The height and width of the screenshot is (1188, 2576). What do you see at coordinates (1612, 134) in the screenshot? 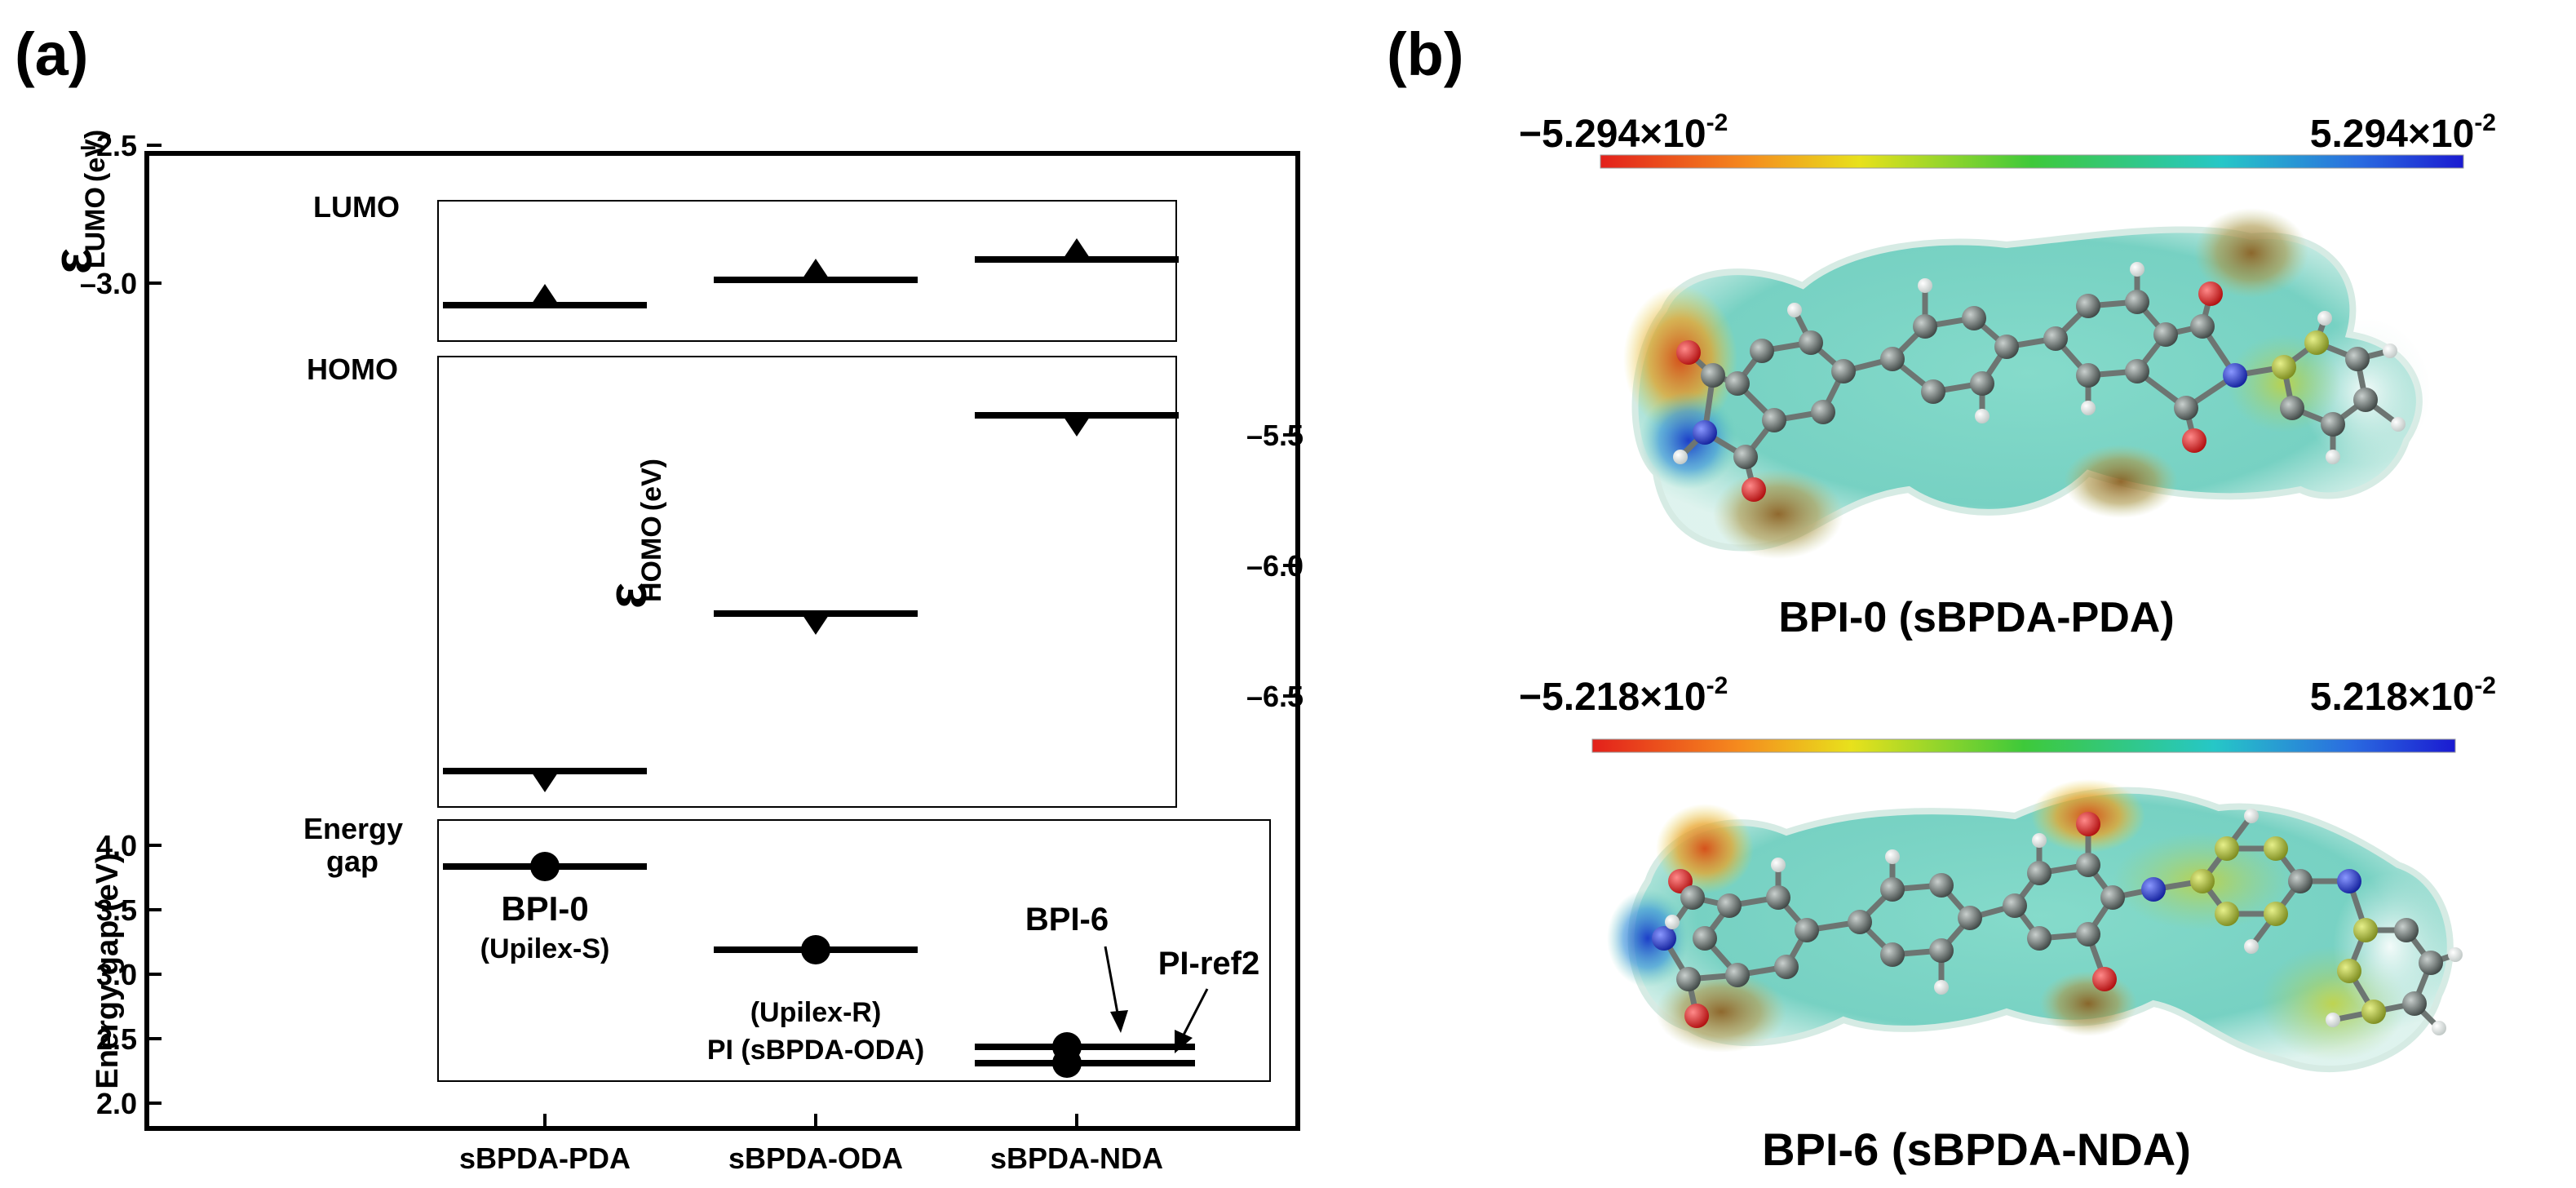
I see `esp1-scale-min-text: −5.294×10` at bounding box center [1612, 134].